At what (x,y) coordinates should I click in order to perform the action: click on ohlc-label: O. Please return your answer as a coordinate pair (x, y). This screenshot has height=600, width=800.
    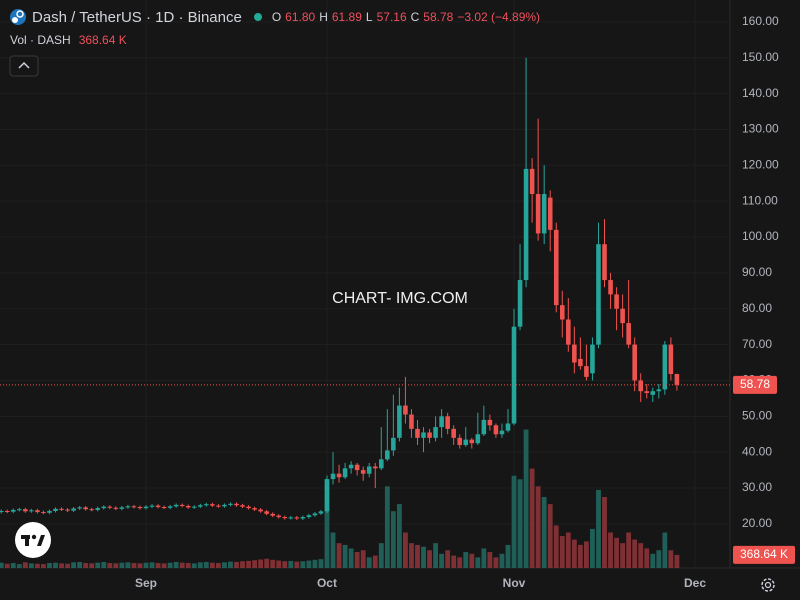
    Looking at the image, I should click on (276, 17).